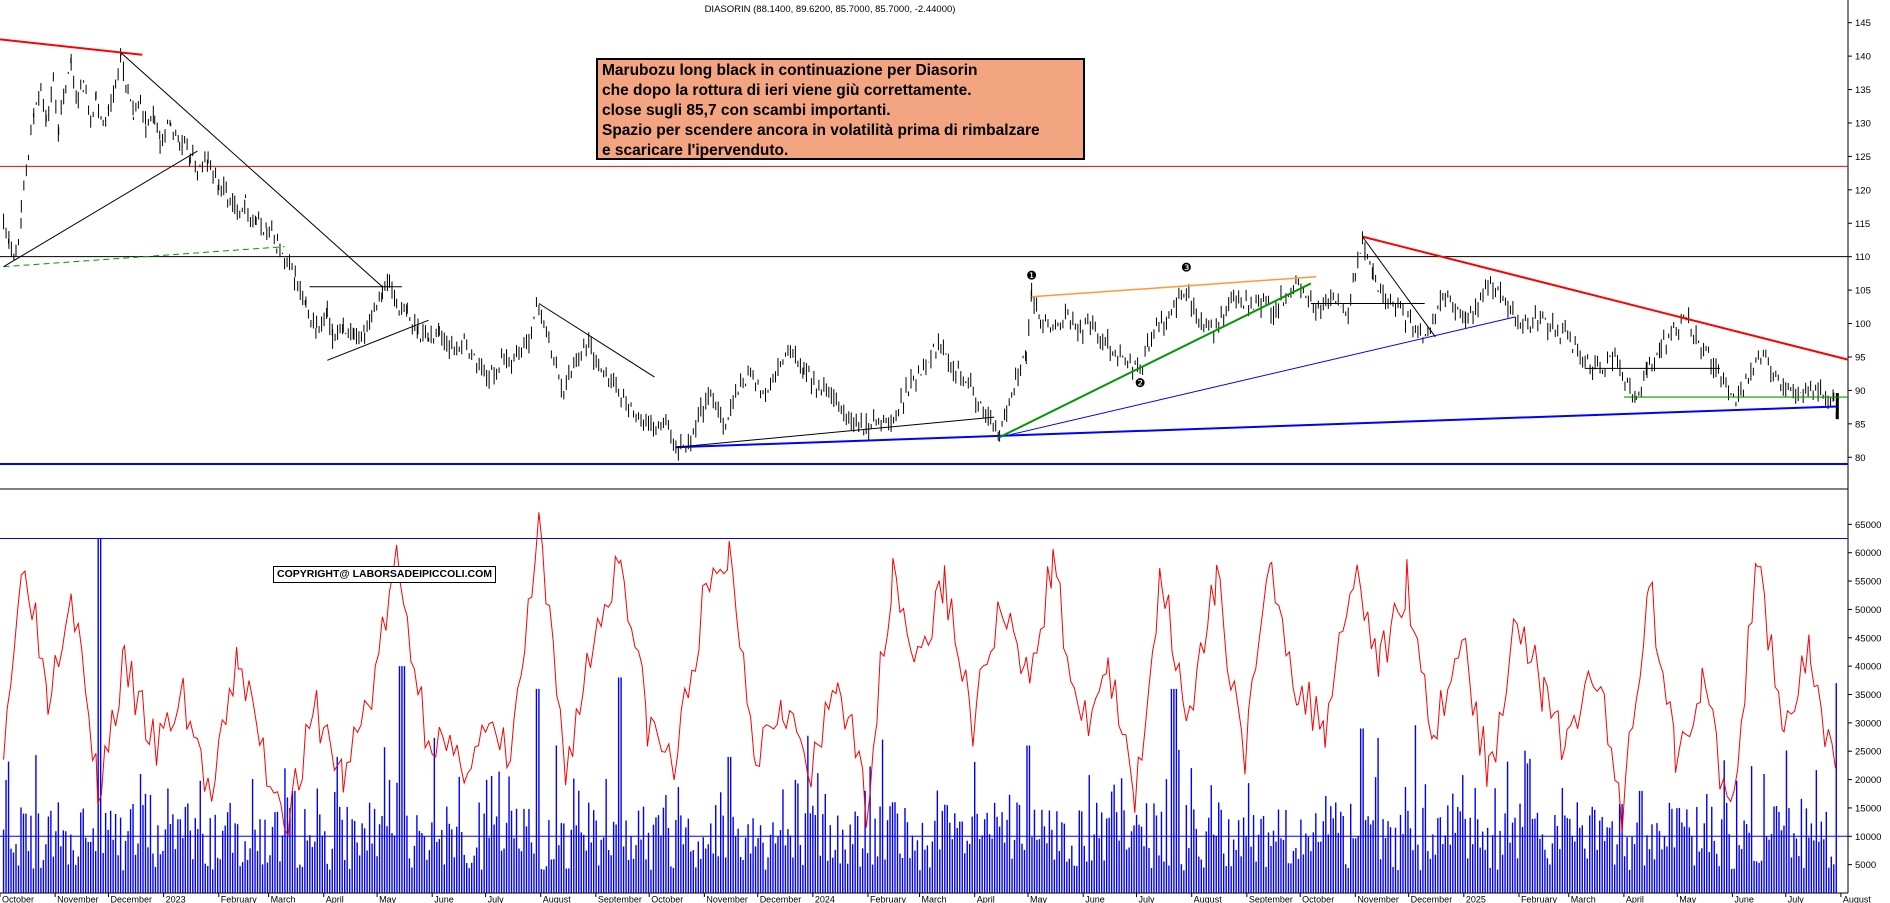 This screenshot has width=1890, height=903. Describe the element at coordinates (1868, 525) in the screenshot. I see `volume-tick-label: 65000` at that location.